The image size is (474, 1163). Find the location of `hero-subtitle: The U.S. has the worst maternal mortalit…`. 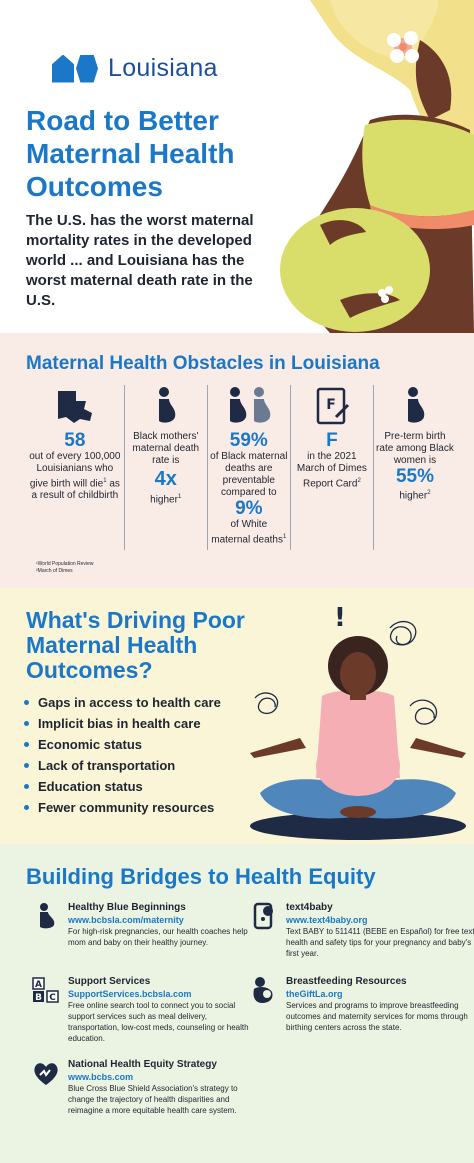

hero-subtitle: The U.S. has the worst maternal mortalit… is located at coordinates (140, 260).